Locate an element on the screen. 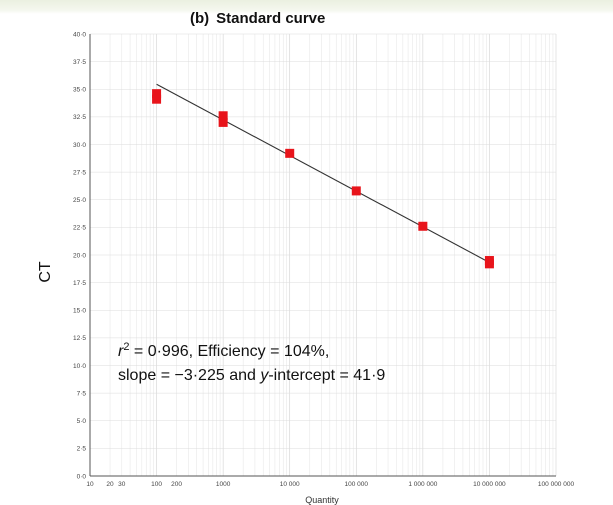 This screenshot has width=613, height=505. x-tick-label: 10 000 is located at coordinates (290, 484).